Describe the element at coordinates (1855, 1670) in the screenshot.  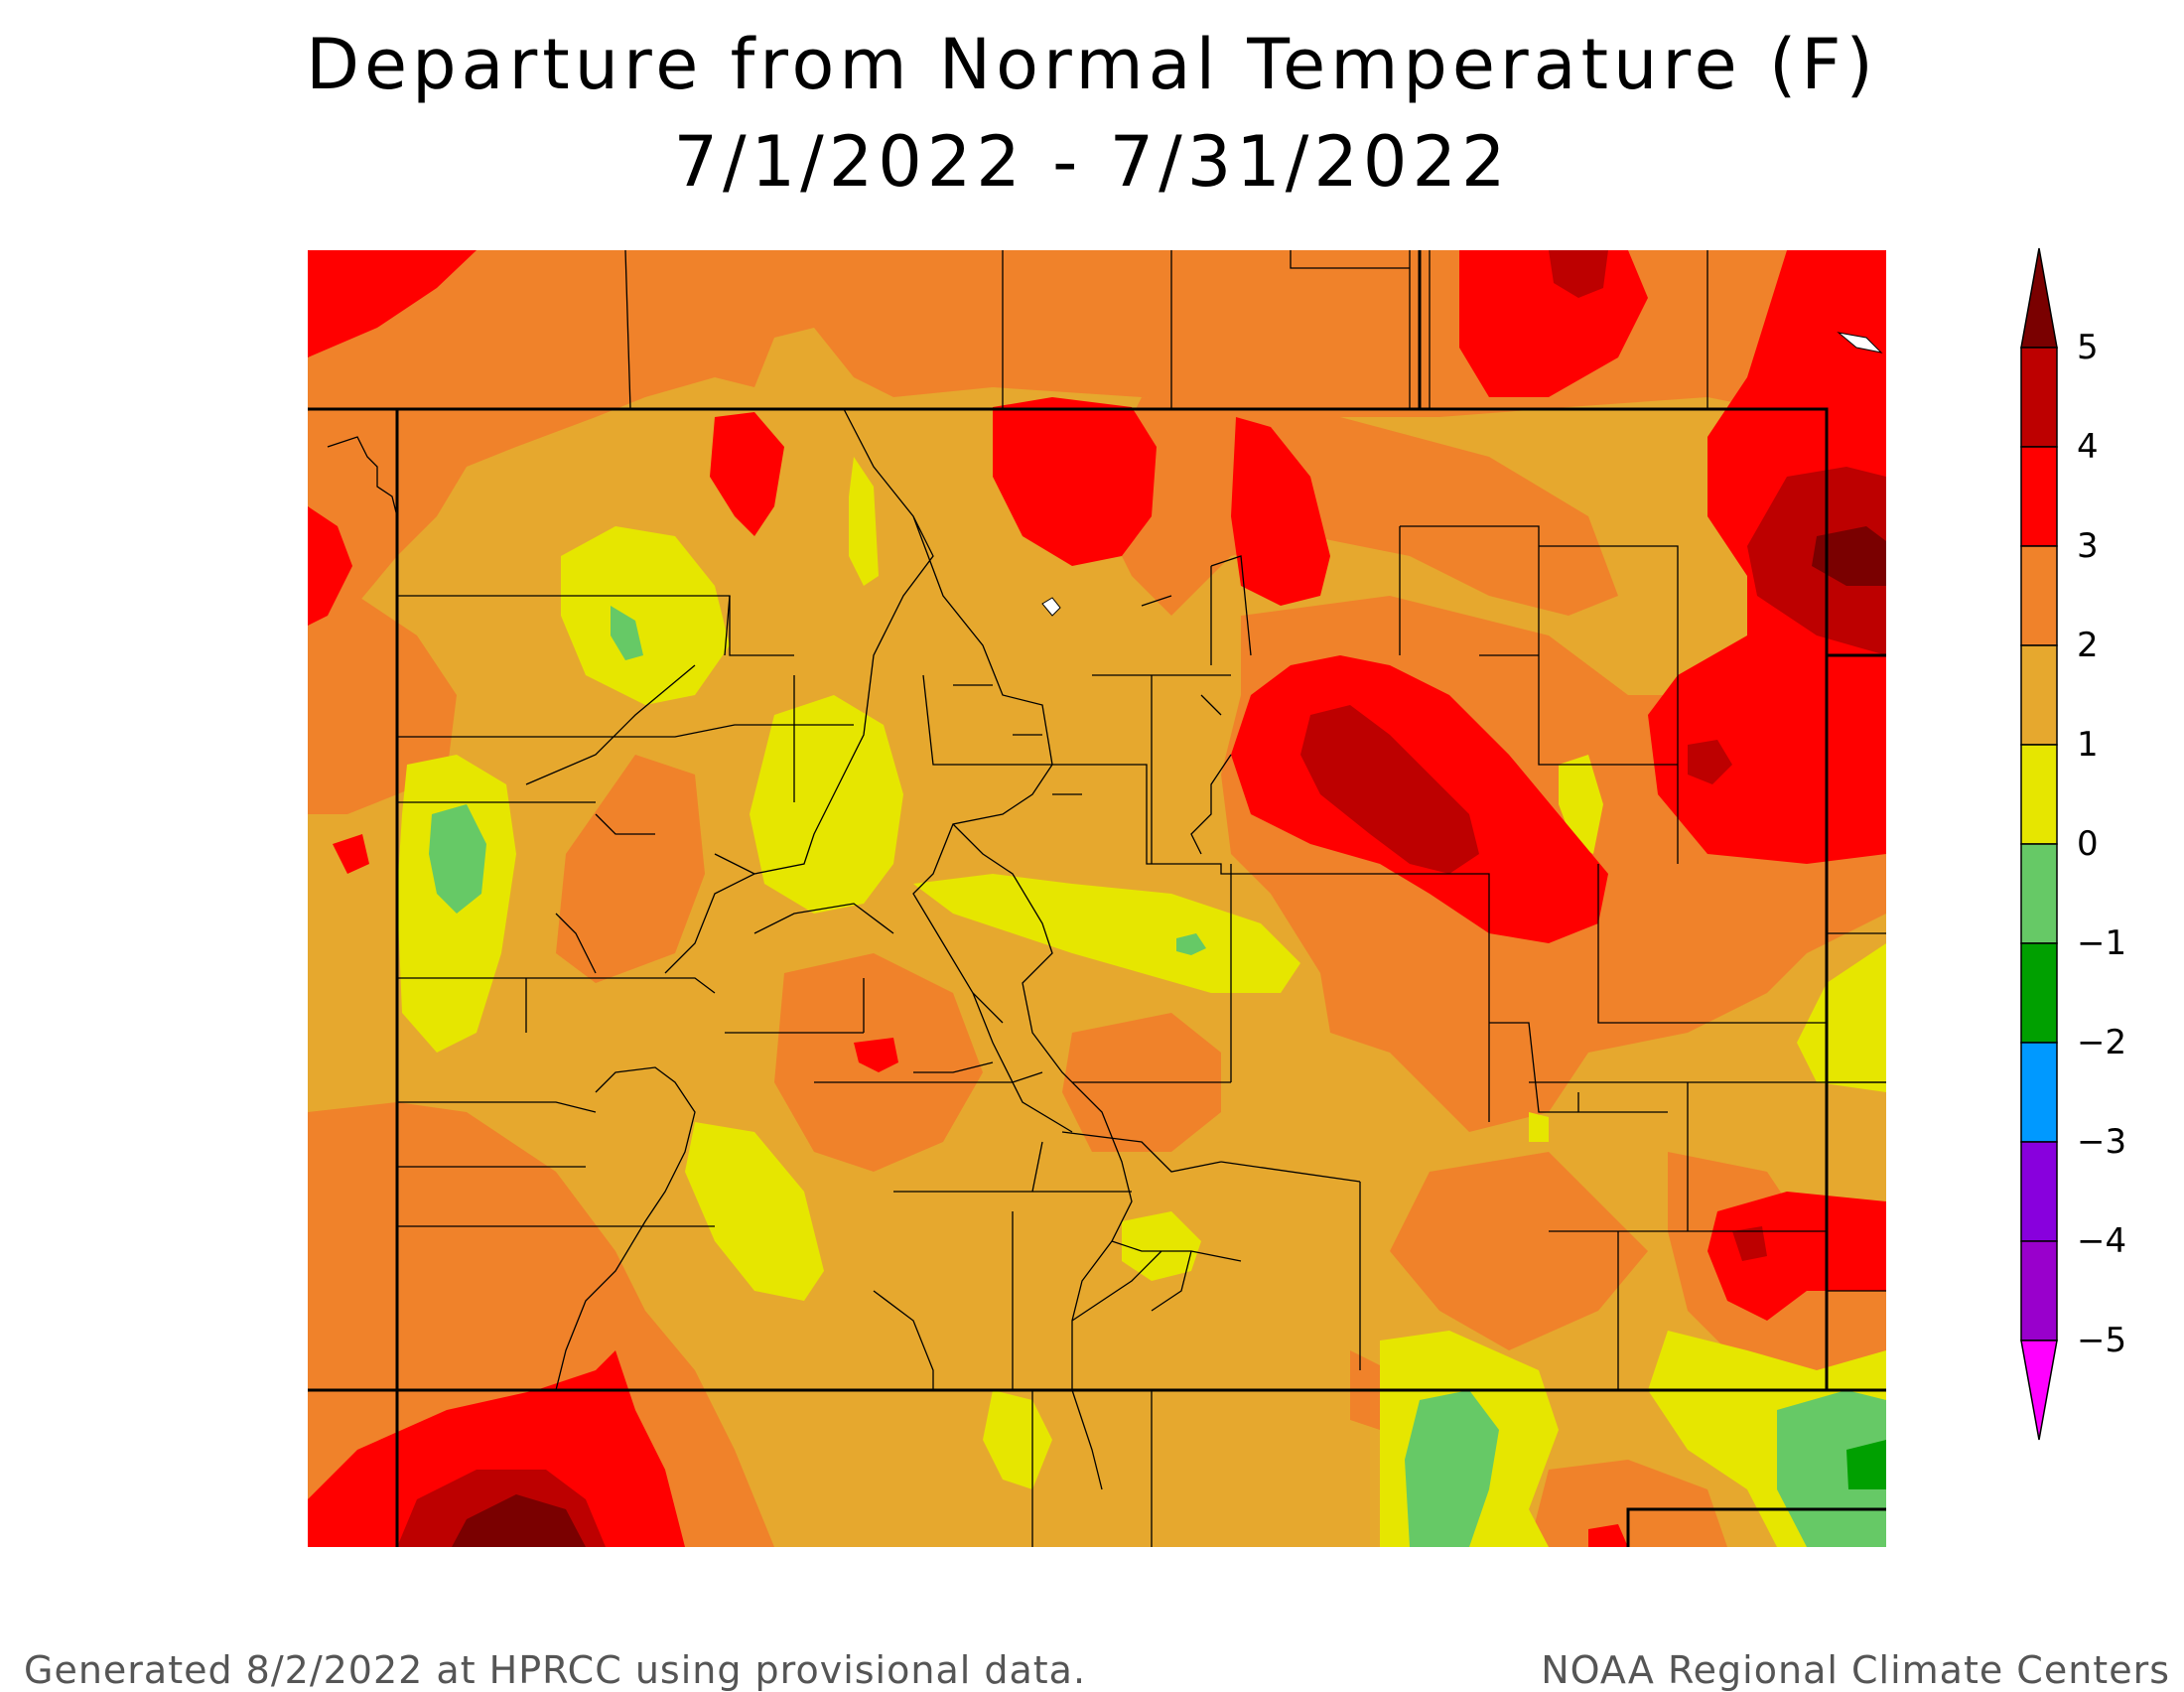
I see `source-credit: NOAA Regional Climate Centers` at that location.